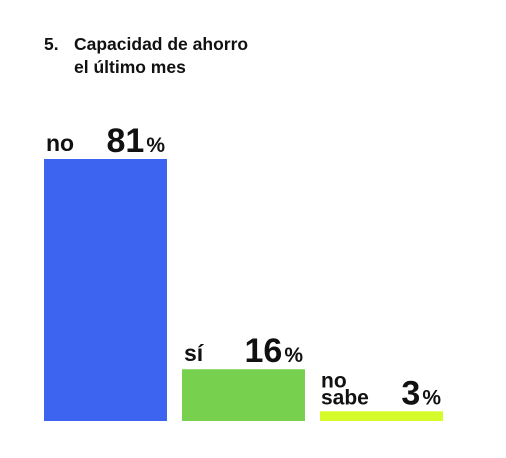 Image resolution: width=506 pixels, height=458 pixels. I want to click on title-line-1: 5. Capacidad de ahorro, so click(146, 44).